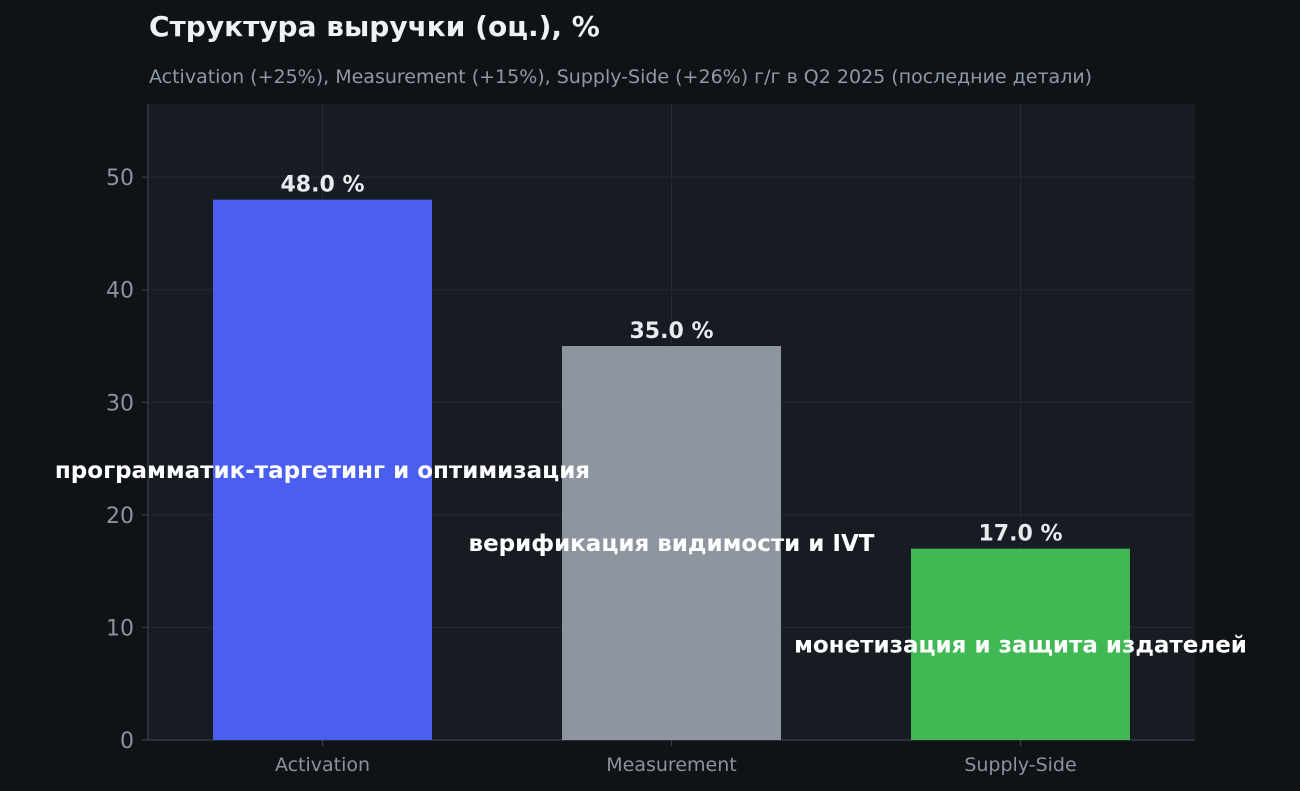 This screenshot has width=1300, height=791. Describe the element at coordinates (127, 741) in the screenshot. I see `y-tick-label: 0` at that location.